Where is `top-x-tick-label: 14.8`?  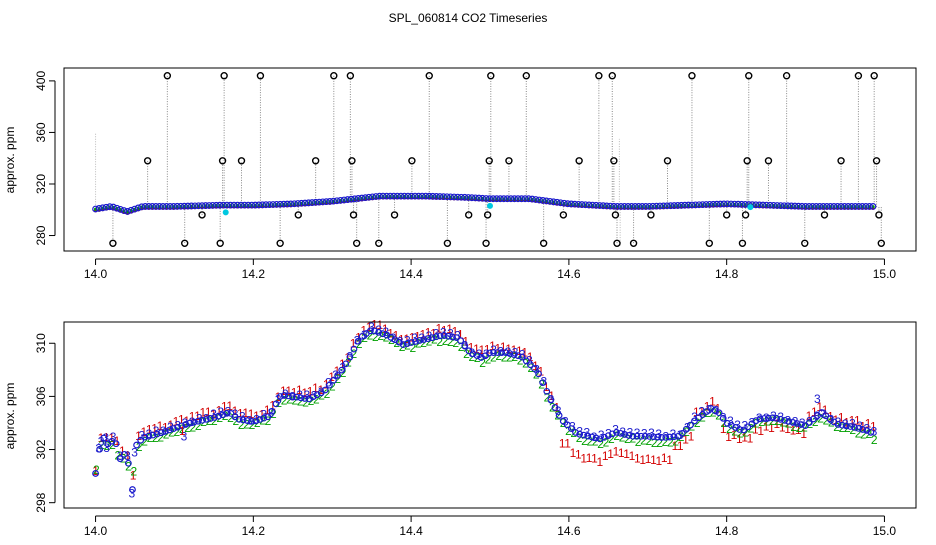 top-x-tick-label: 14.8 is located at coordinates (727, 274).